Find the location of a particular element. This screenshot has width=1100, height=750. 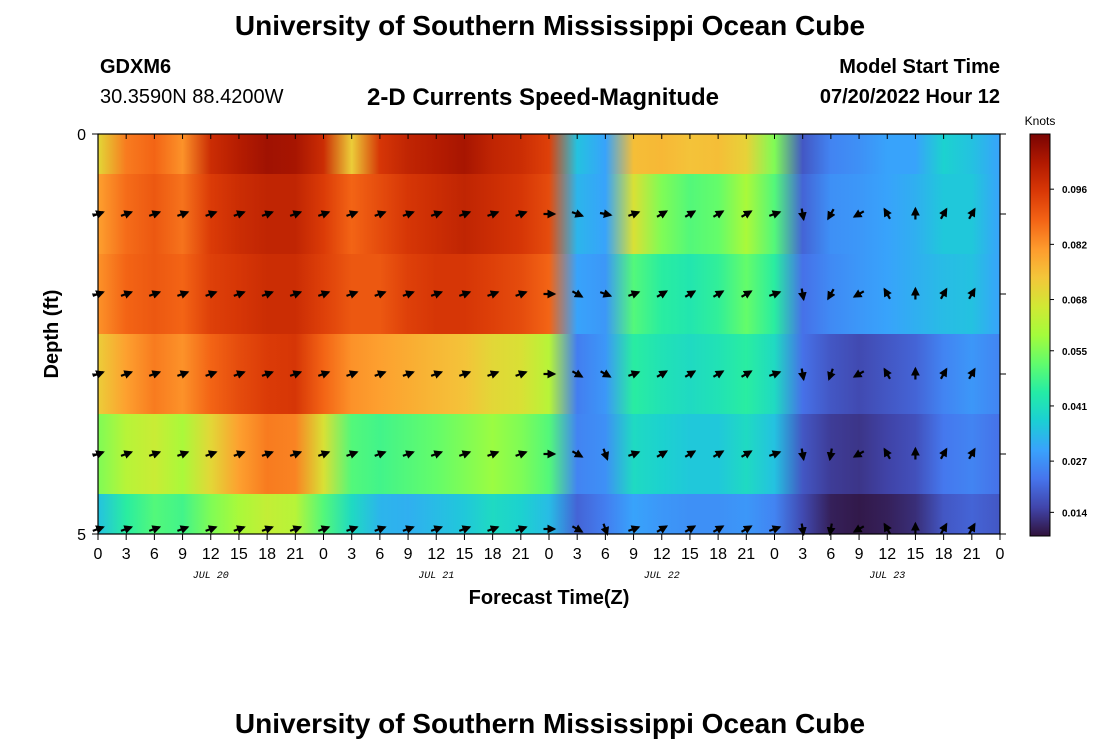

model-start-label: Model Start Time is located at coordinates (919, 67).